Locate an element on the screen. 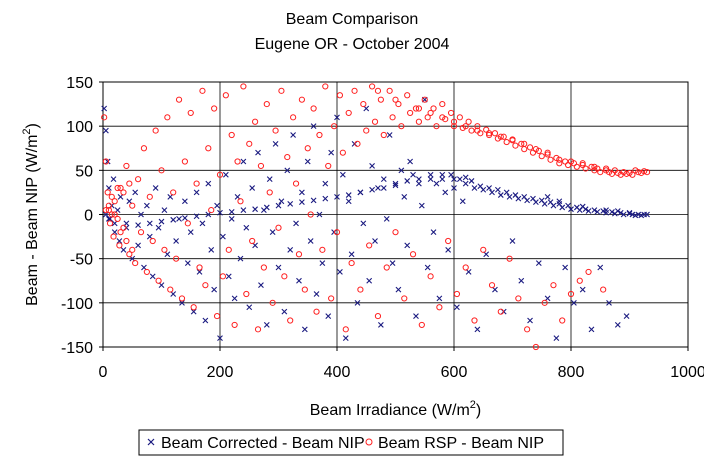 This screenshot has height=460, width=704. x-axis-label-sup: 2 is located at coordinates (473, 405).